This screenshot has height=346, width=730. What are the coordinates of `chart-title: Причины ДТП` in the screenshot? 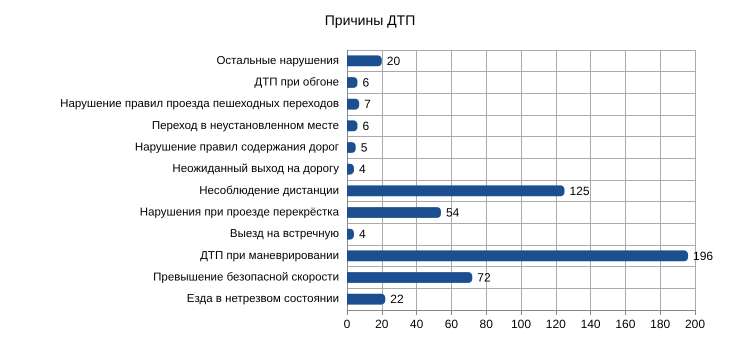 It's located at (370, 20).